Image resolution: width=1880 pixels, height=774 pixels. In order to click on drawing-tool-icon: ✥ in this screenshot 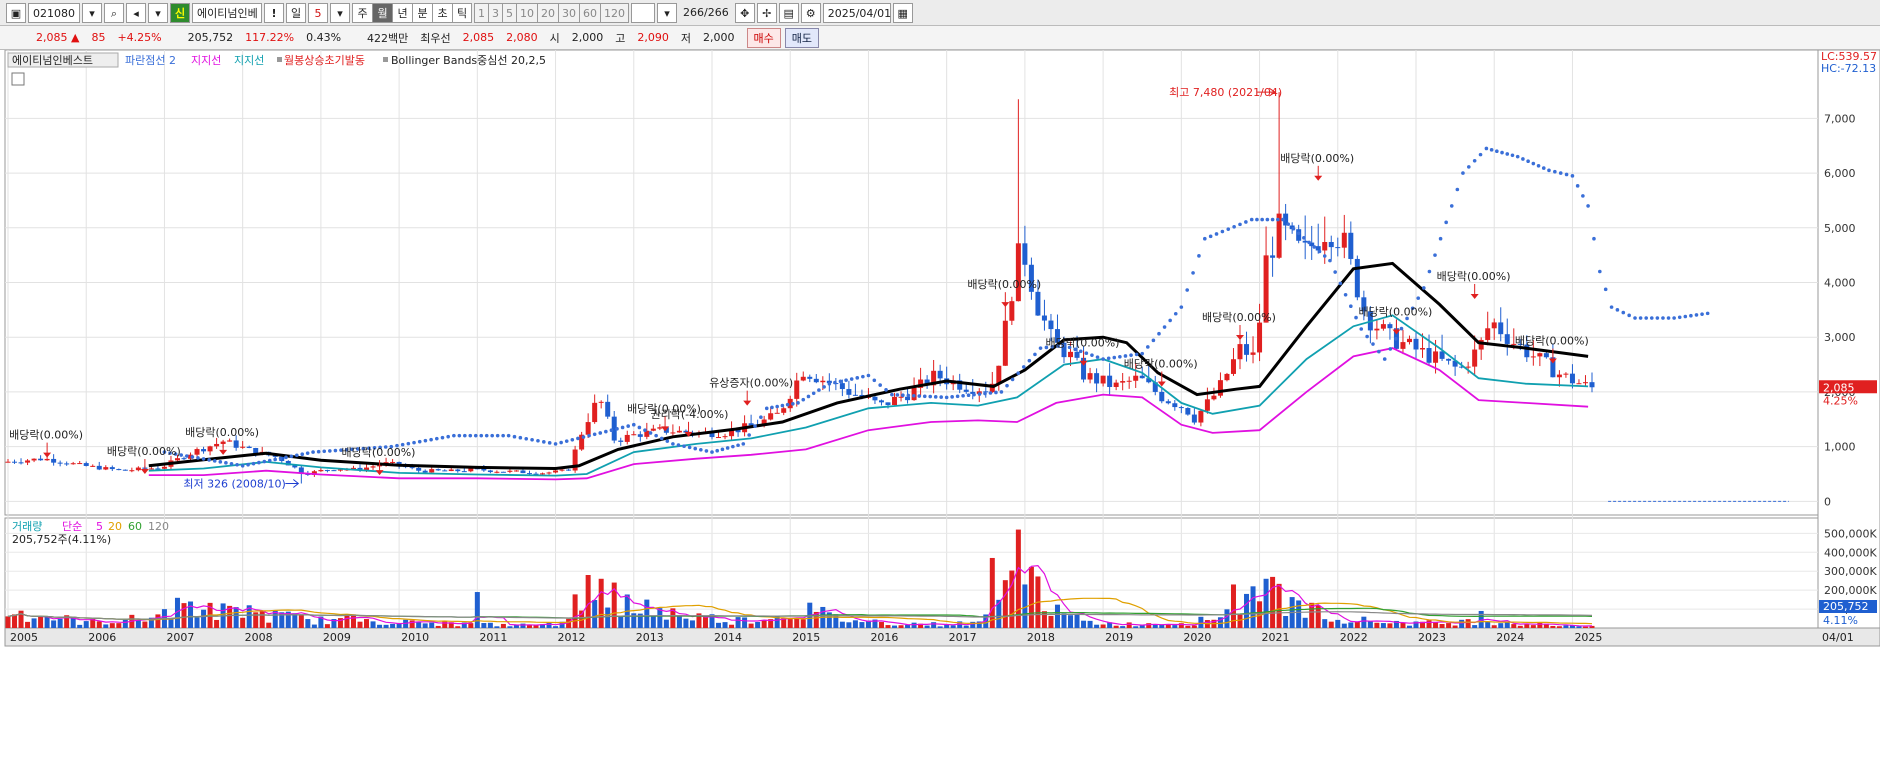, I will do `click(744, 12)`.